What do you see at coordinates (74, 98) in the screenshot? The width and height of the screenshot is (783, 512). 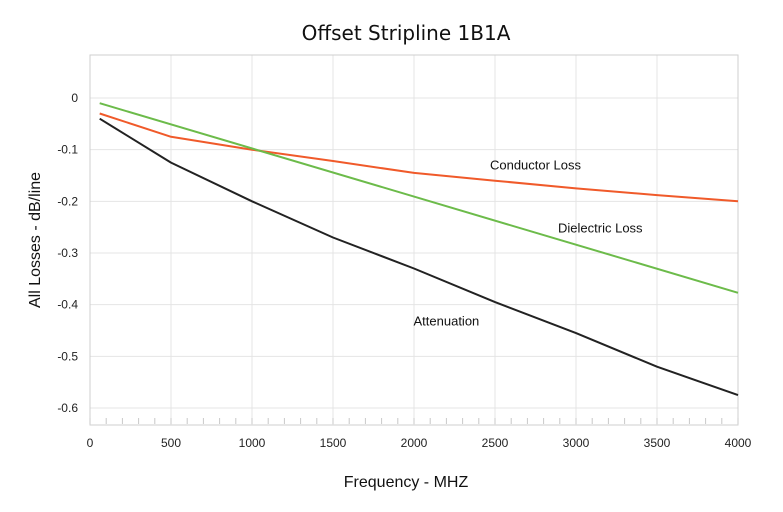 I see `y-tick-label: 0` at bounding box center [74, 98].